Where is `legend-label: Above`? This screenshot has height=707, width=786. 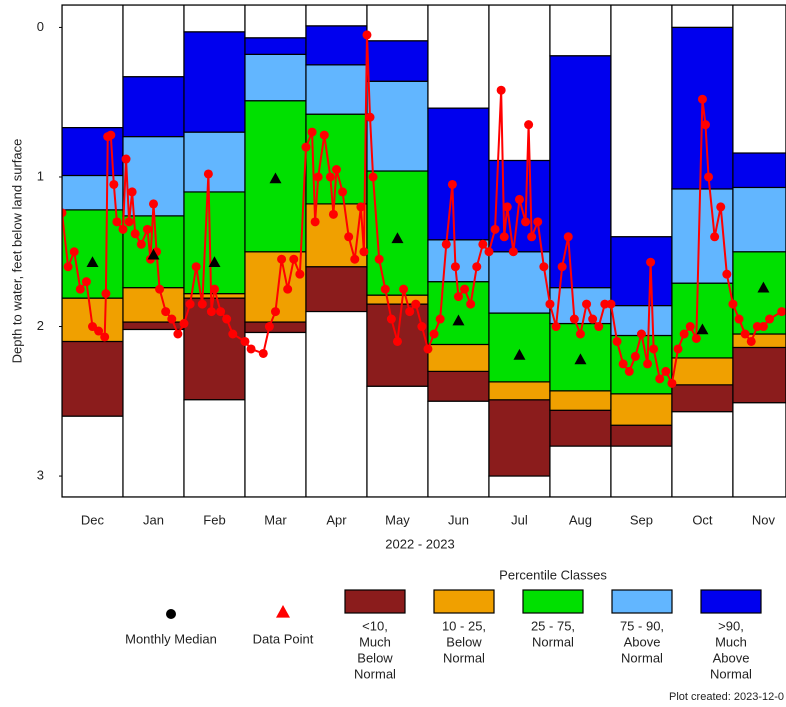 legend-label: Above is located at coordinates (731, 657).